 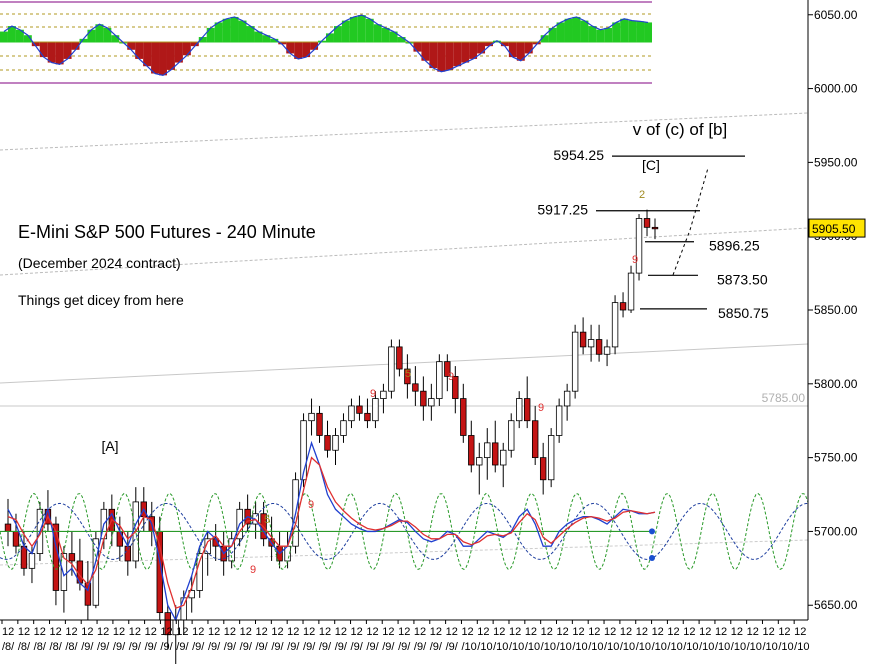 What do you see at coordinates (690, 221) in the screenshot?
I see `projection-path` at bounding box center [690, 221].